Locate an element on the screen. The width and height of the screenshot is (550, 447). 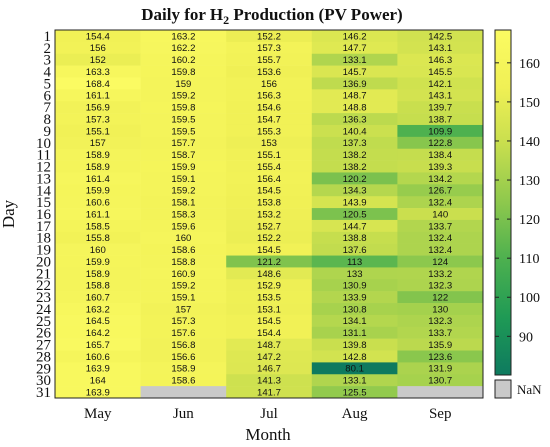
cell-value-label: 159.1 is located at coordinates (183, 297).